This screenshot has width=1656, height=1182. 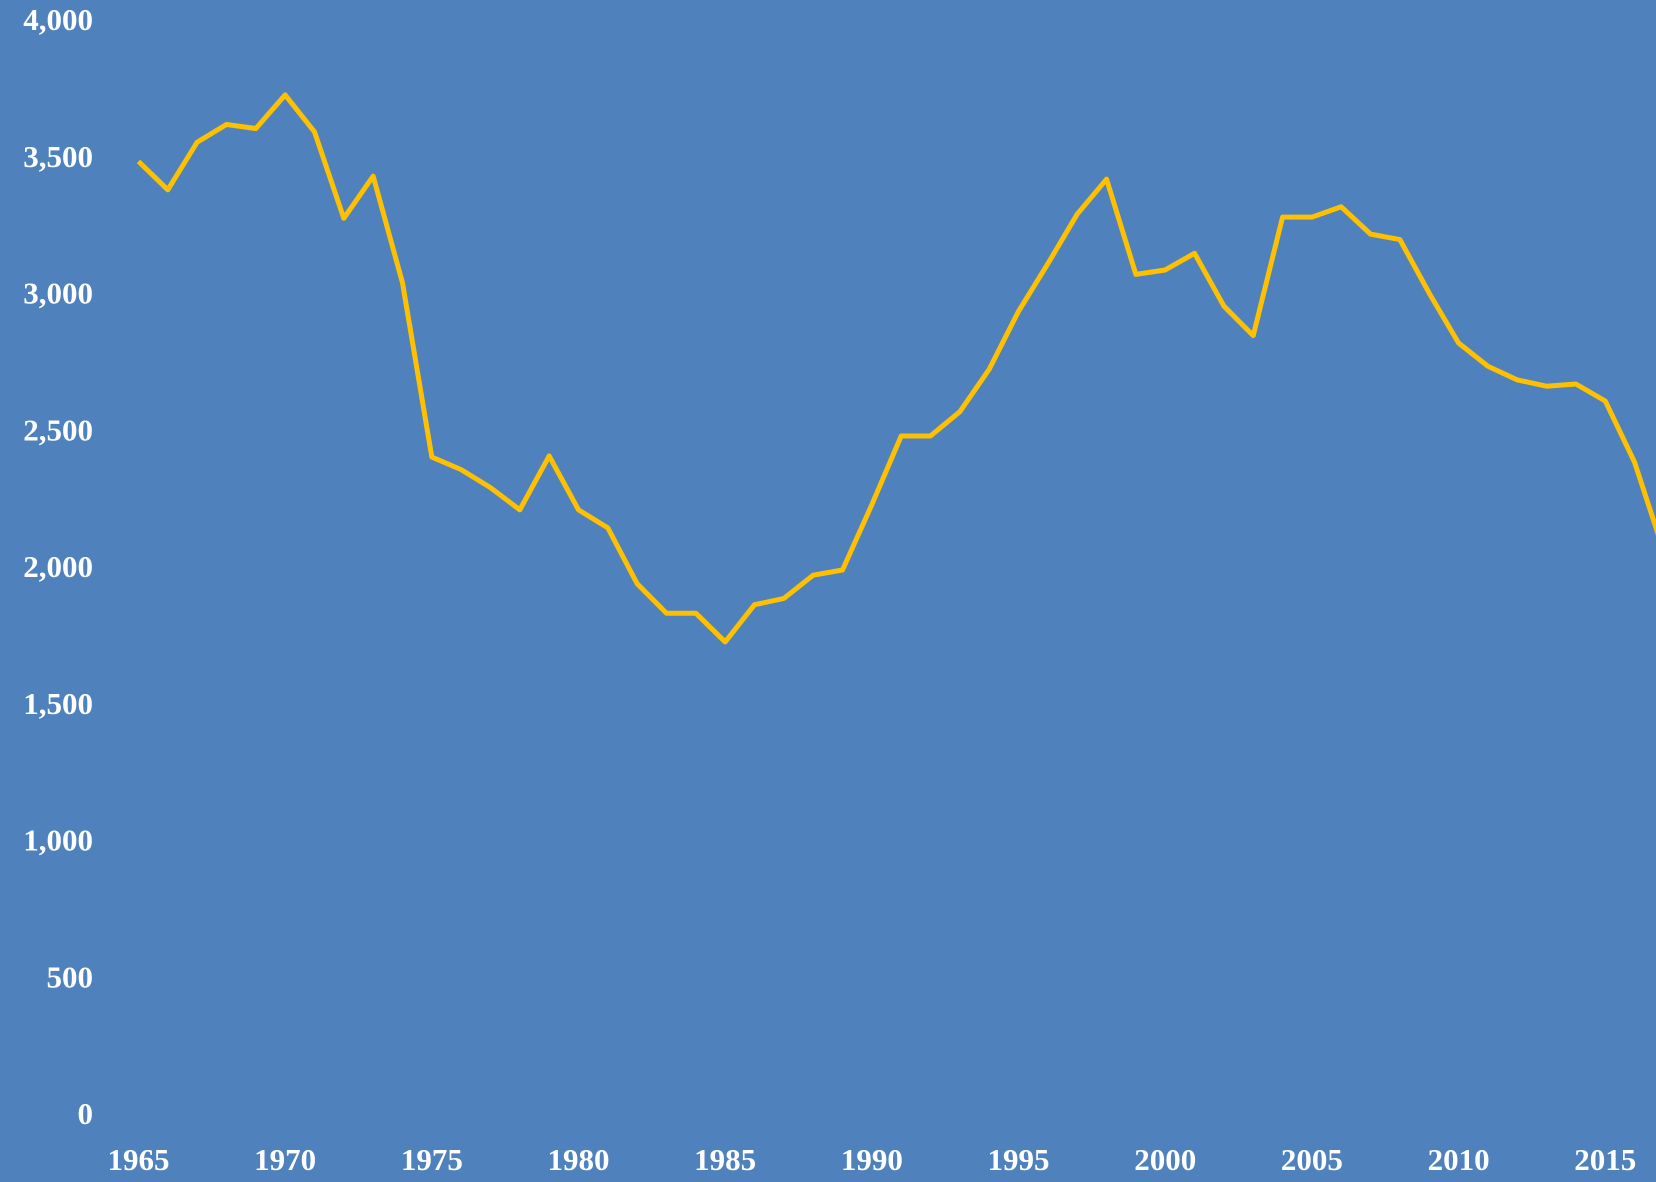 I want to click on x-tick-label: 2010, so click(x=1459, y=1159).